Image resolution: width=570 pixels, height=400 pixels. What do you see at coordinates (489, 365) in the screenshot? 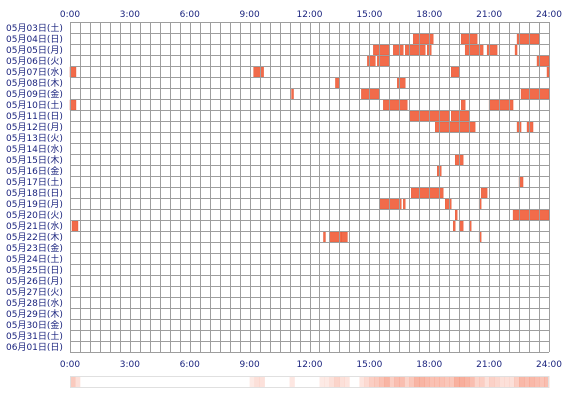
I see `bottom-tick-label: 21:00` at bounding box center [489, 365].